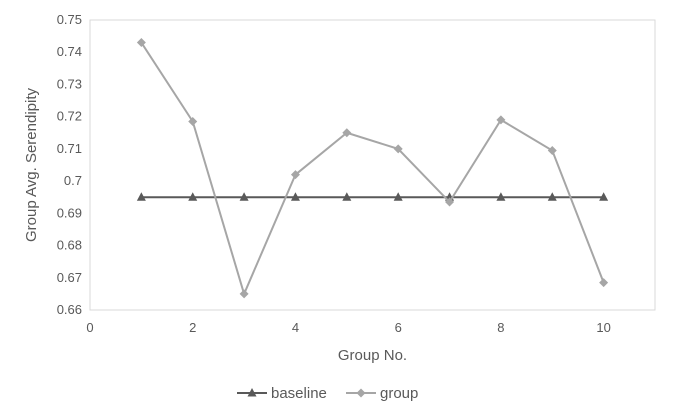 The image size is (685, 416). Describe the element at coordinates (299, 393) in the screenshot. I see `legend-label: baseline` at that location.